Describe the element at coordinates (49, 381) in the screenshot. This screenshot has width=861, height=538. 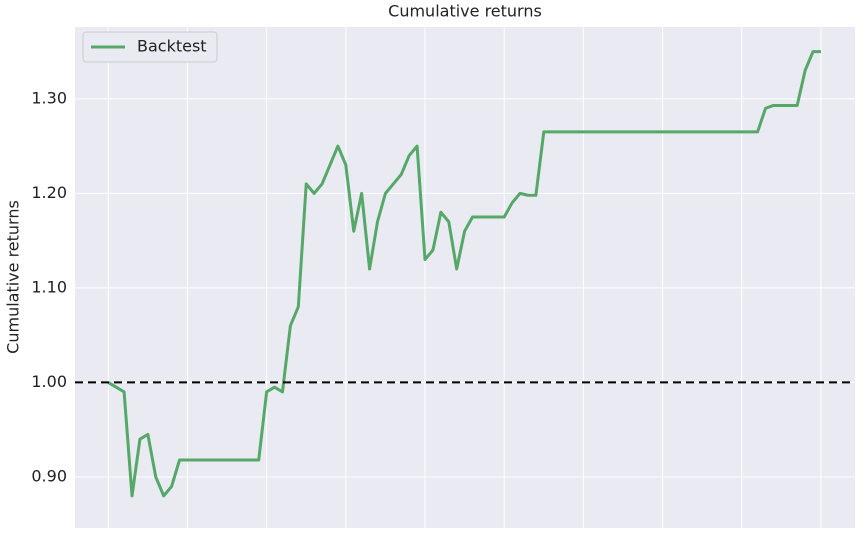
I see `y-tick-label: 1.00` at that location.